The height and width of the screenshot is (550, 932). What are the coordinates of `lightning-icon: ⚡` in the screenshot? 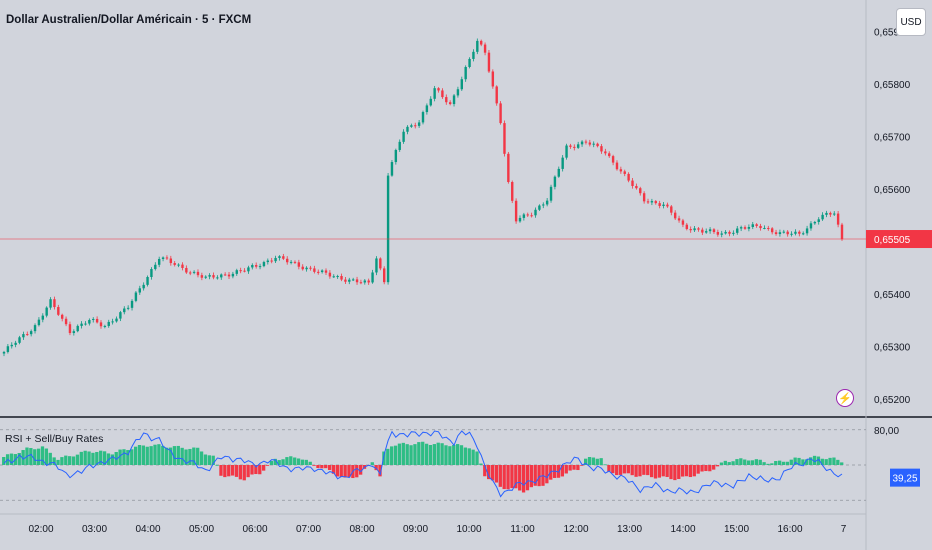 It's located at (845, 398).